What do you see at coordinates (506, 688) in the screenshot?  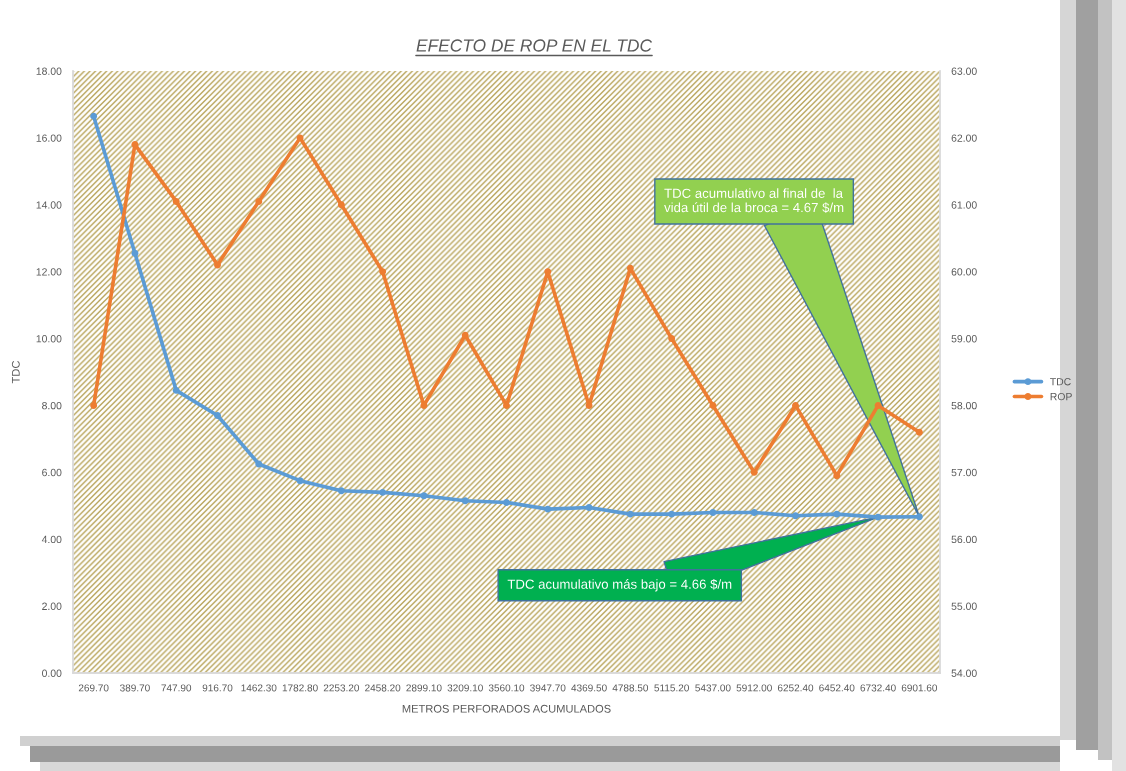 I see `x-tick-label: 3560.10` at bounding box center [506, 688].